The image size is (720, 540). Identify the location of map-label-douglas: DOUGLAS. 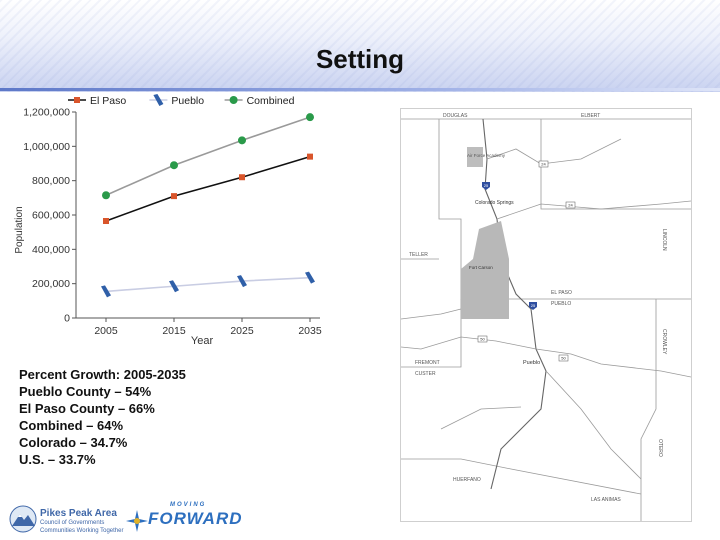
(455, 116).